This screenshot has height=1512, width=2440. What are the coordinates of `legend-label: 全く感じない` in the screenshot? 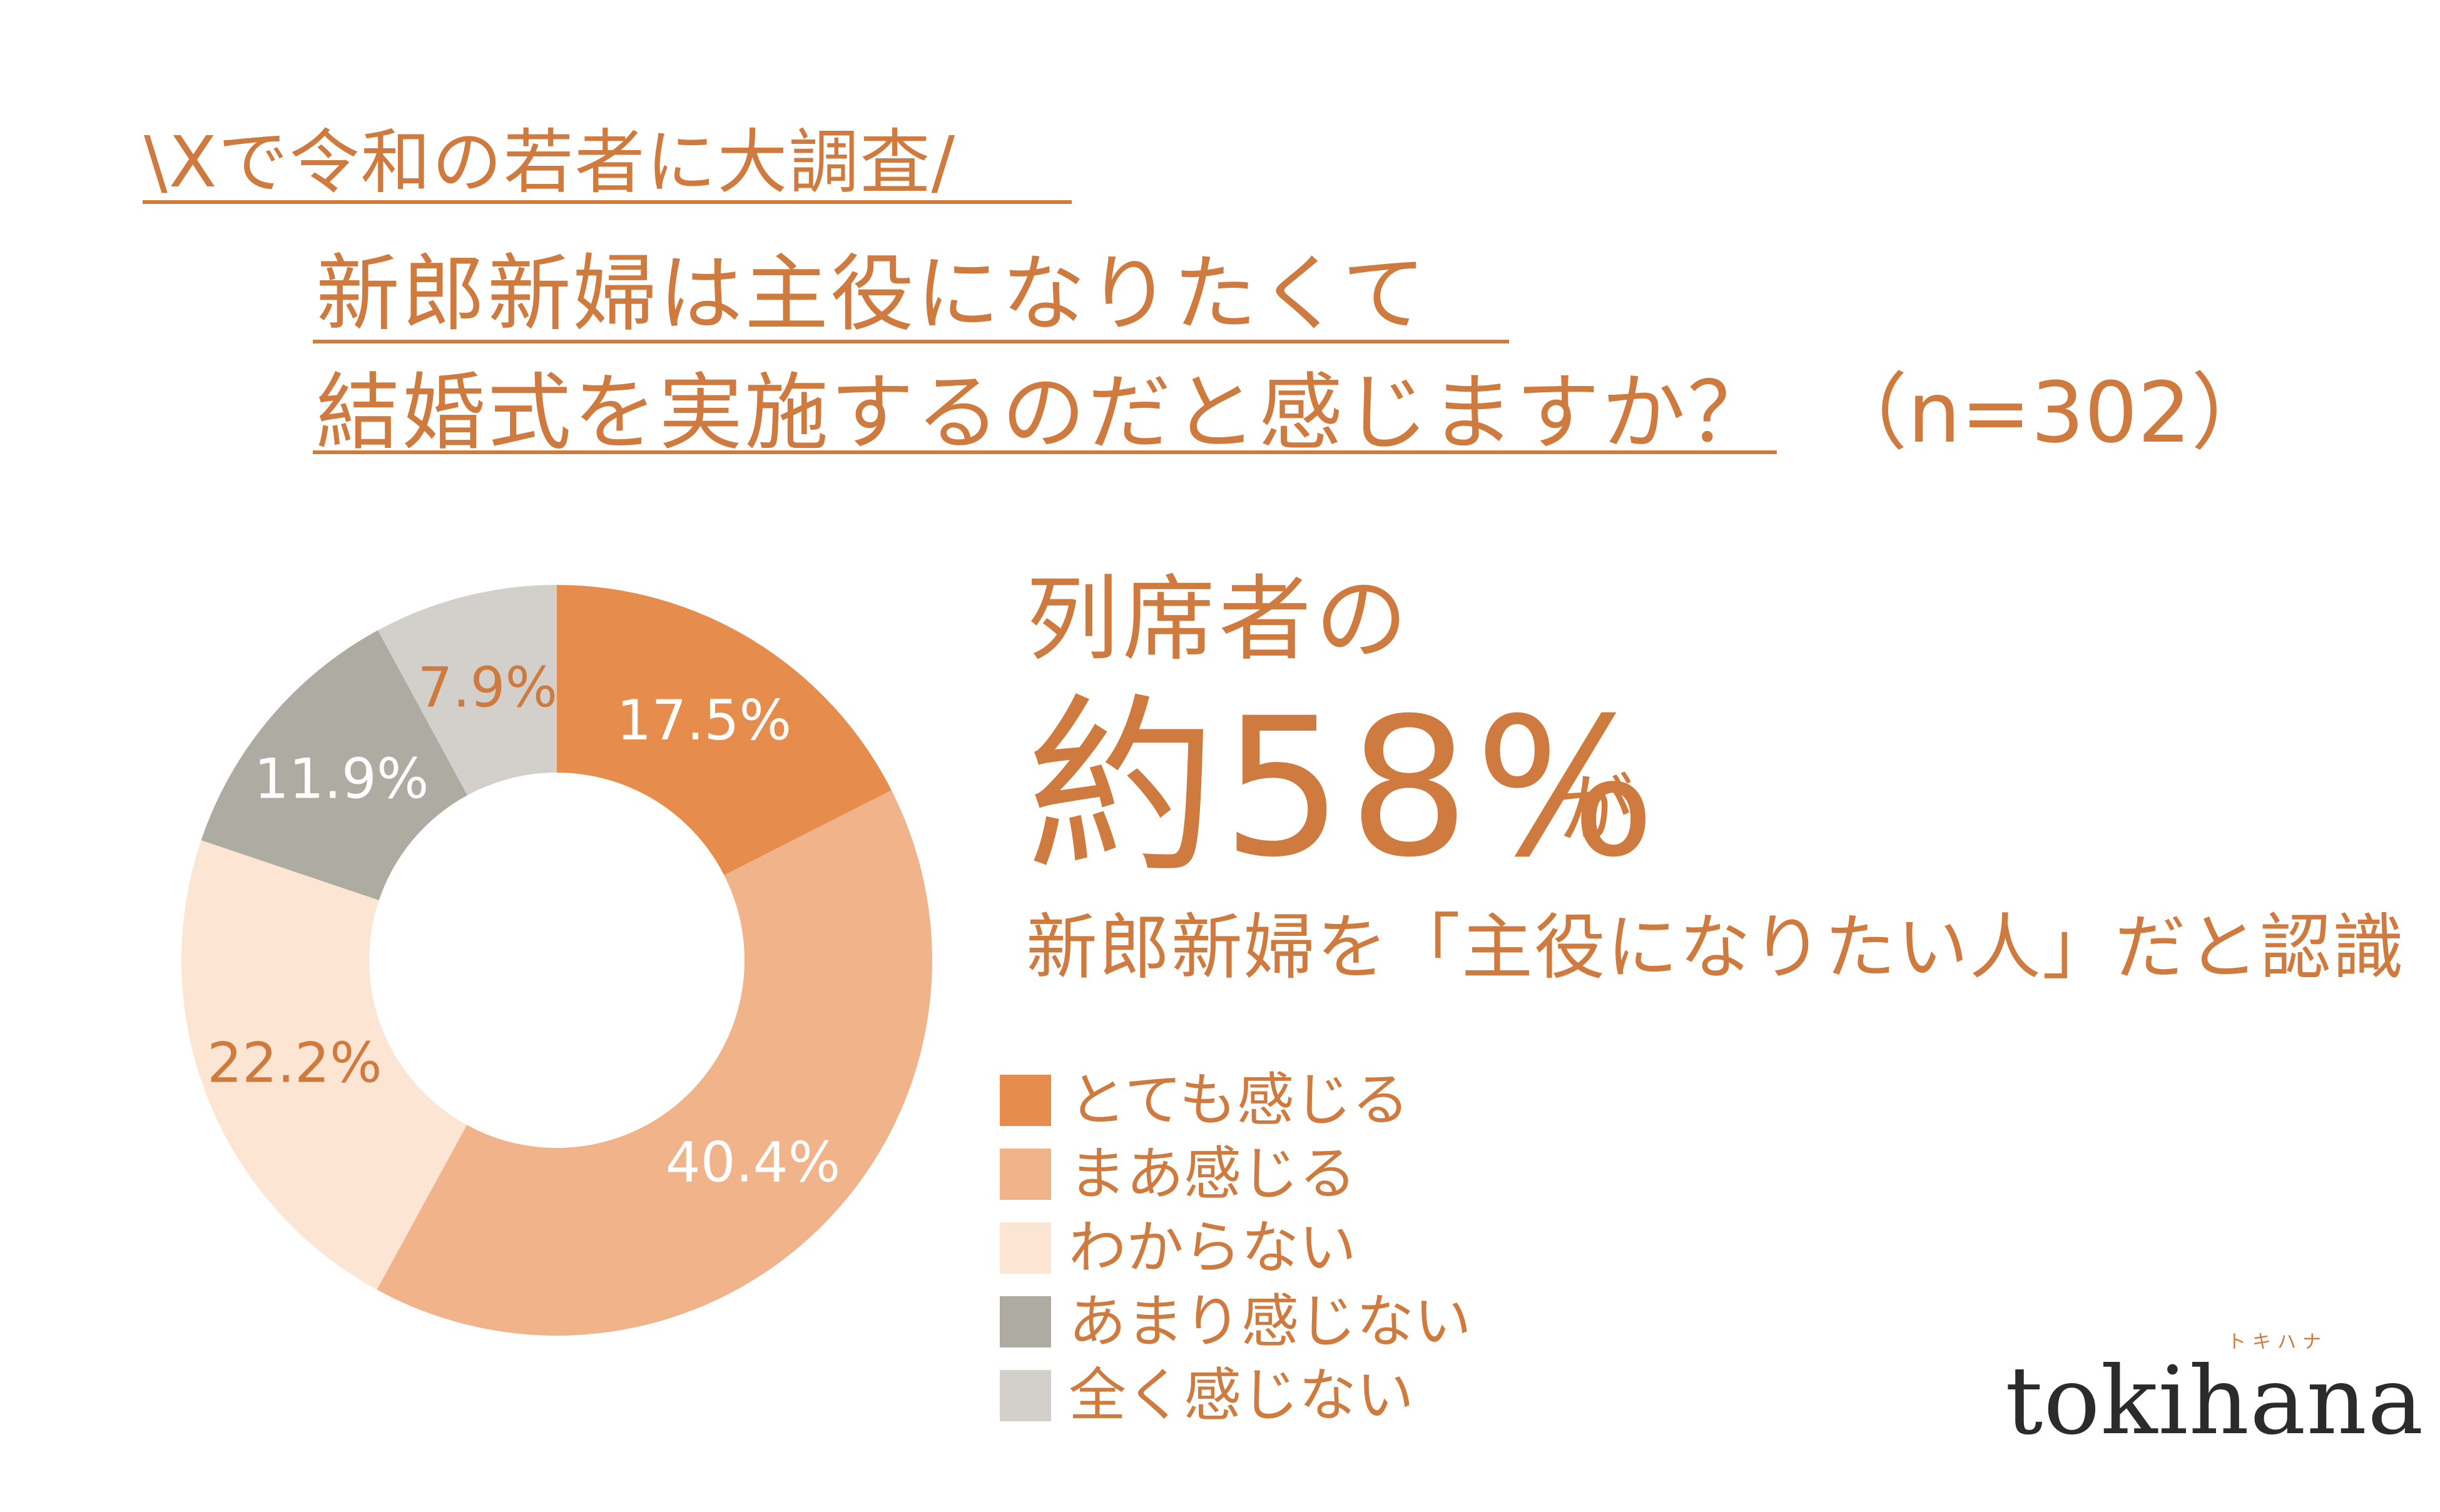 It's located at (1242, 1395).